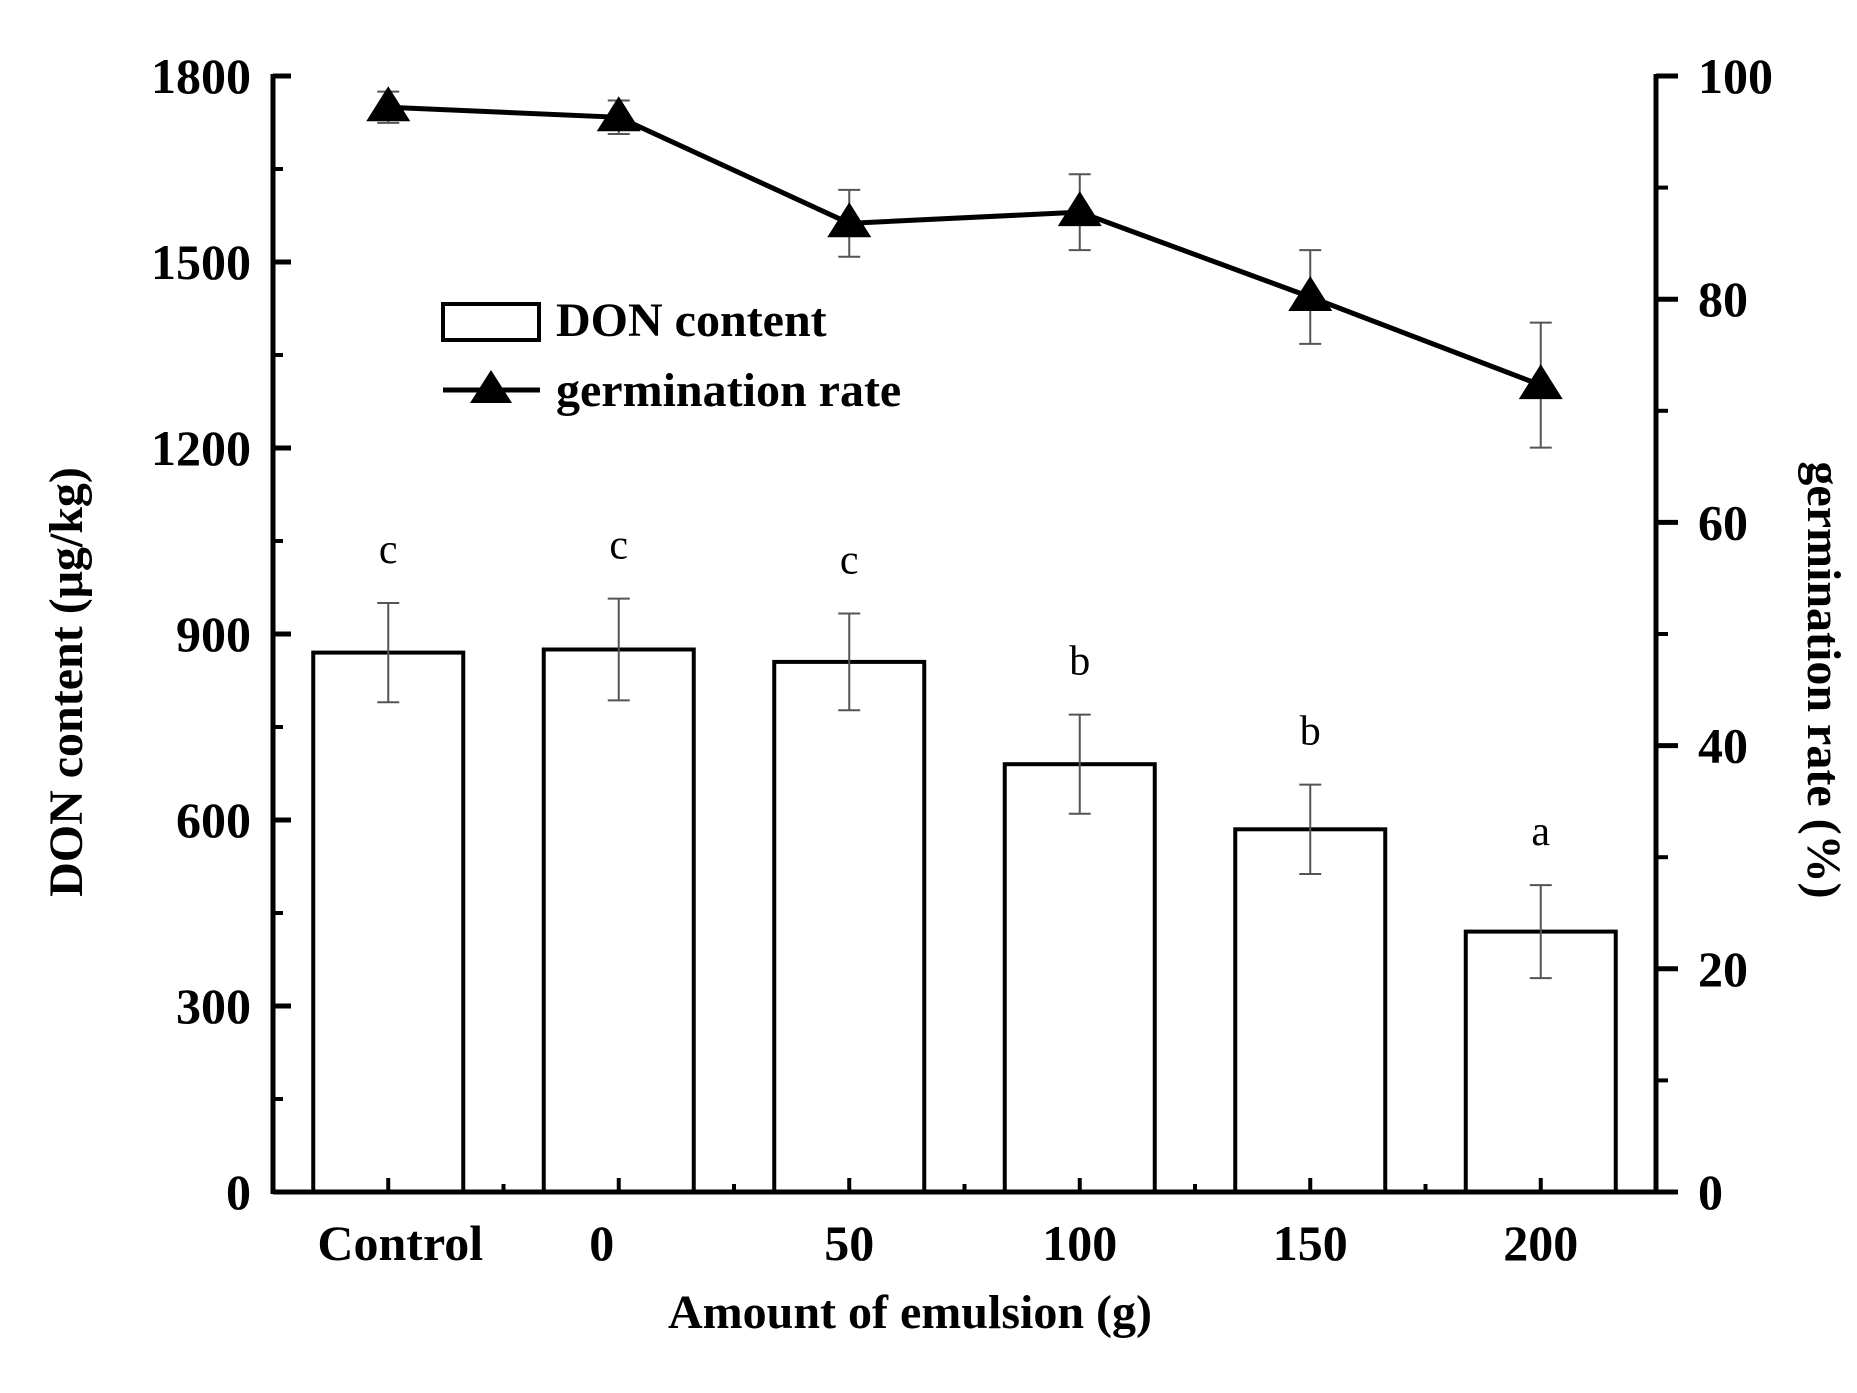  I want to click on y-right-tick-label-60: 60, so click(1723, 522).